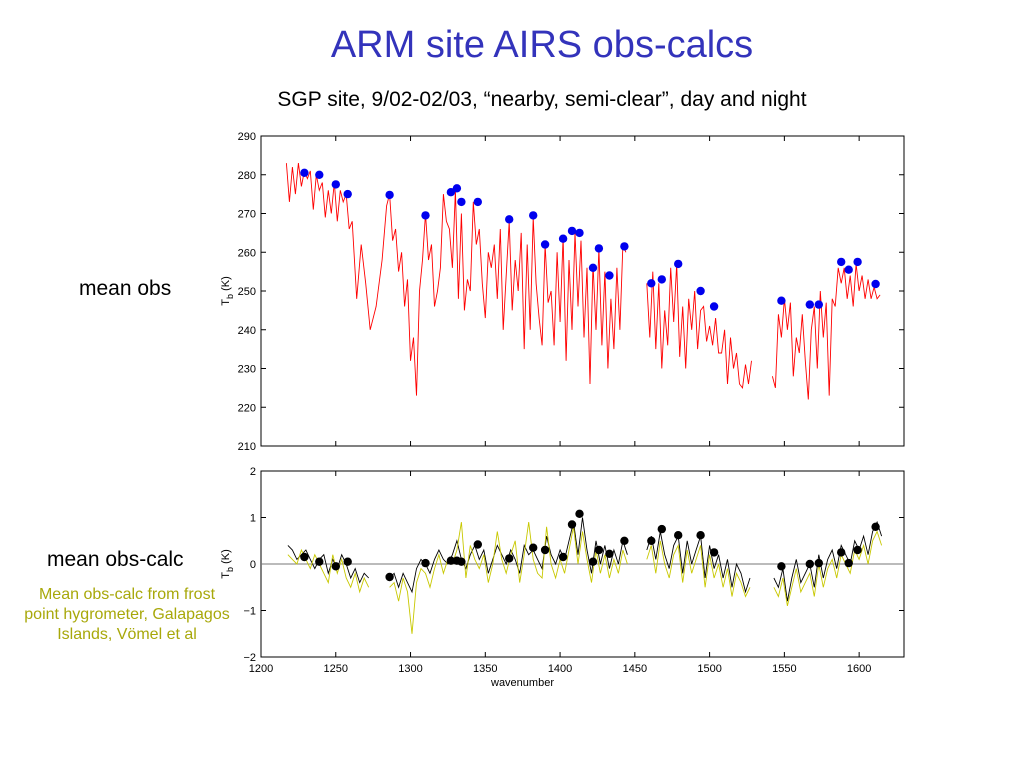  Describe the element at coordinates (115, 559) in the screenshot. I see `mean-obs-calc-label: mean obs-calc` at that location.